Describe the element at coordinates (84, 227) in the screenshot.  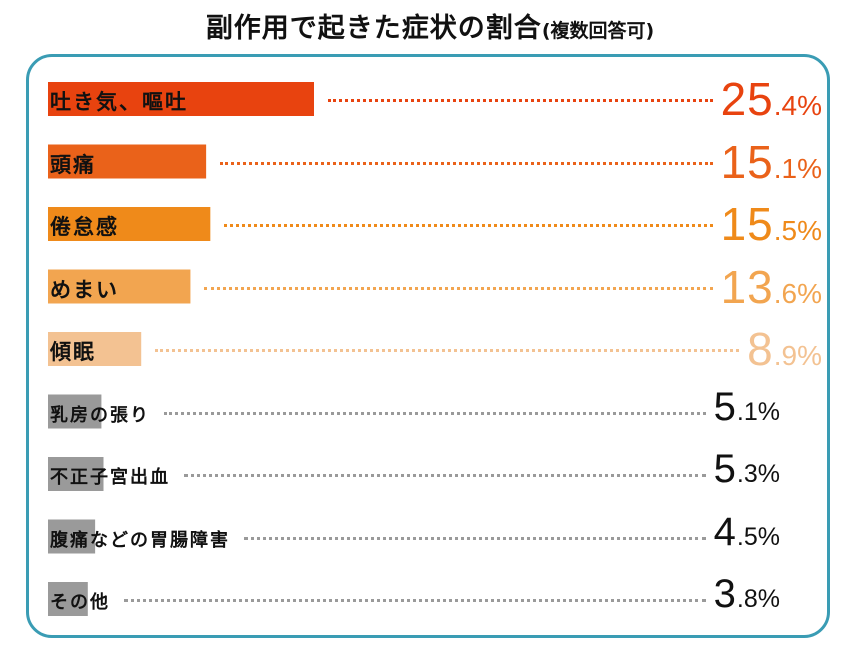
I see `category-label-3: 倦怠感` at that location.